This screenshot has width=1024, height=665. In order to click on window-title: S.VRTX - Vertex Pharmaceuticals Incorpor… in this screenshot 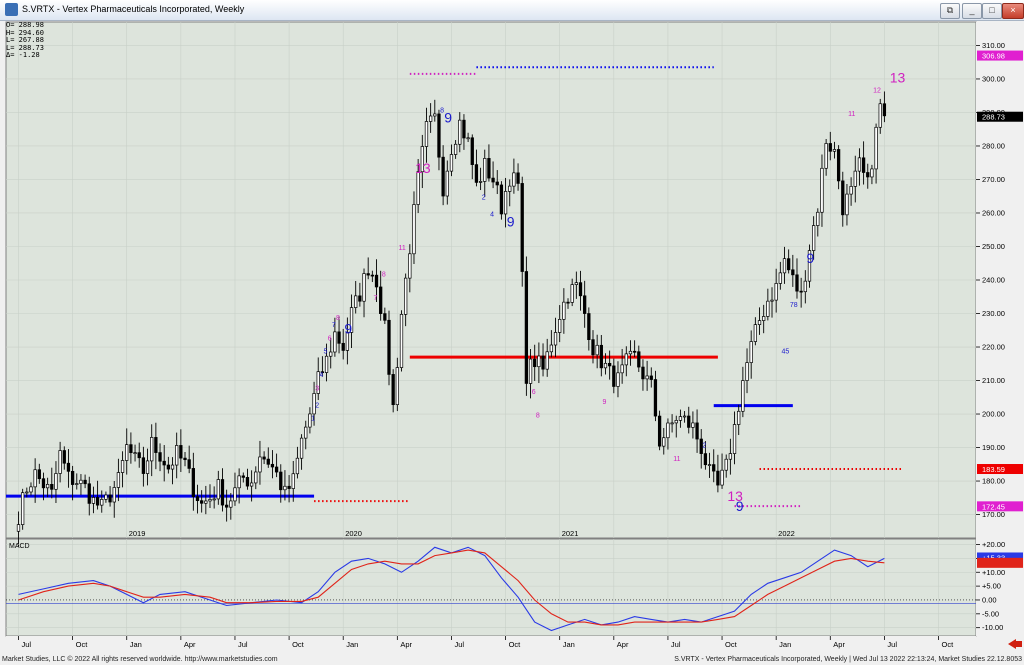, I will do `click(133, 9)`.